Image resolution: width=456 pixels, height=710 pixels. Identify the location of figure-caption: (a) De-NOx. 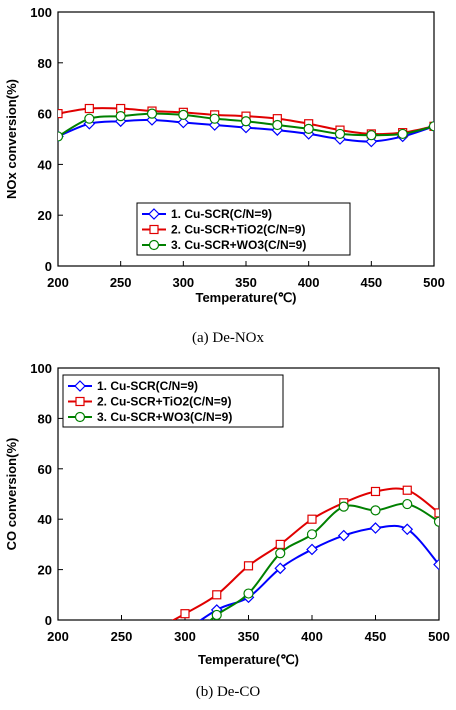
(228, 338).